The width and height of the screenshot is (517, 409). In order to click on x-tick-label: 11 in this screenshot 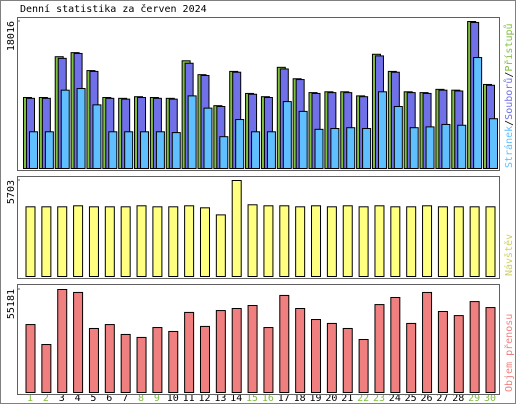, I will do `click(189, 398)`.